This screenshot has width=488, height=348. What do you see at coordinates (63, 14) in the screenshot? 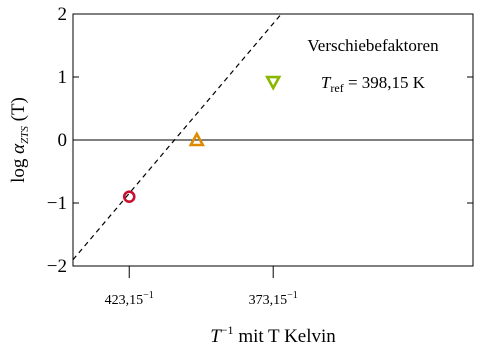
I see `y-tick-label: 2` at bounding box center [63, 14].